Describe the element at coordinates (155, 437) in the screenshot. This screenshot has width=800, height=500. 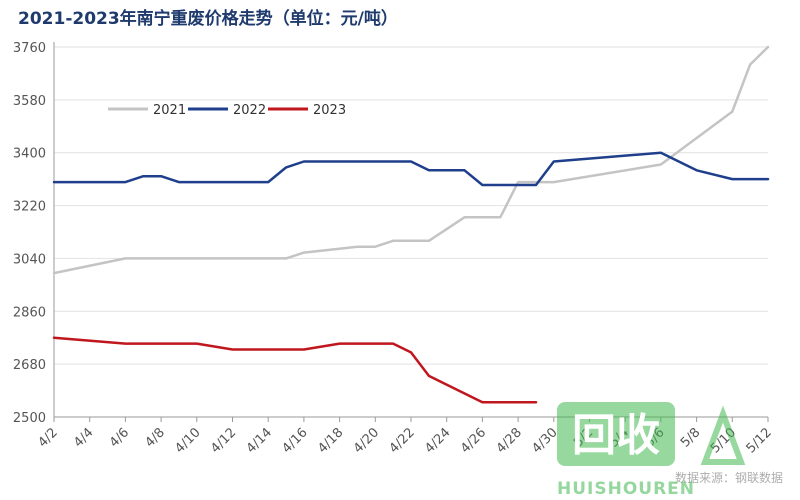
I see `x-tick-label: 4/8` at that location.